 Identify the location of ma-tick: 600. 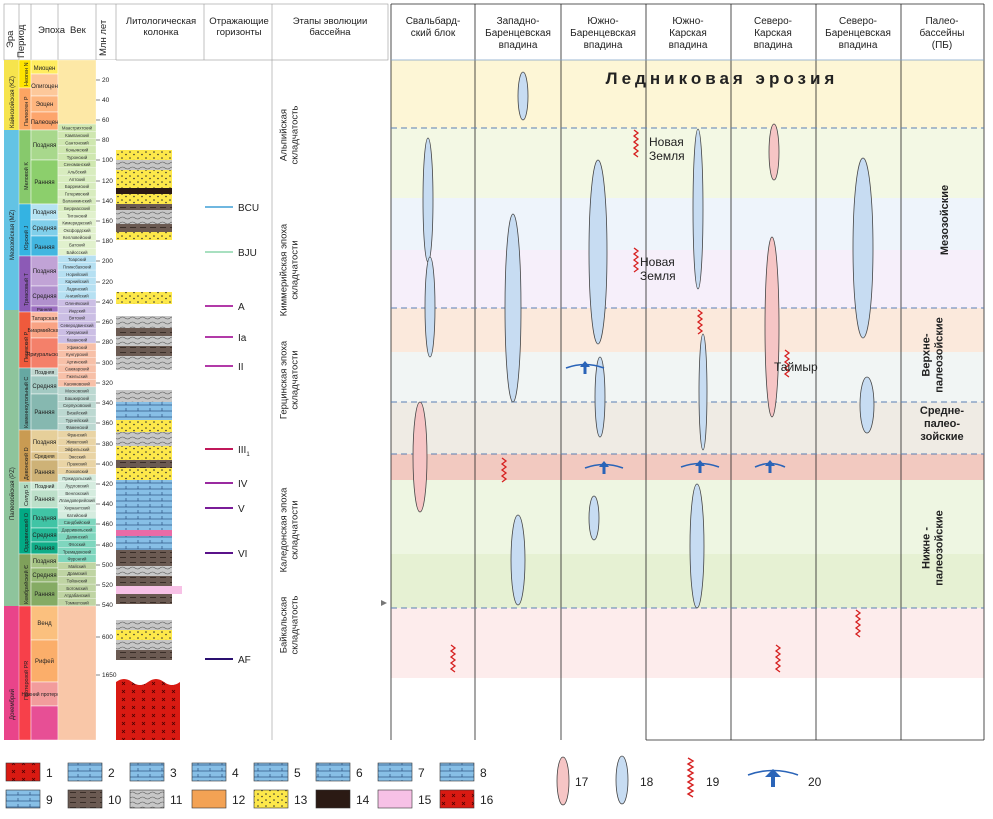
(107, 637).